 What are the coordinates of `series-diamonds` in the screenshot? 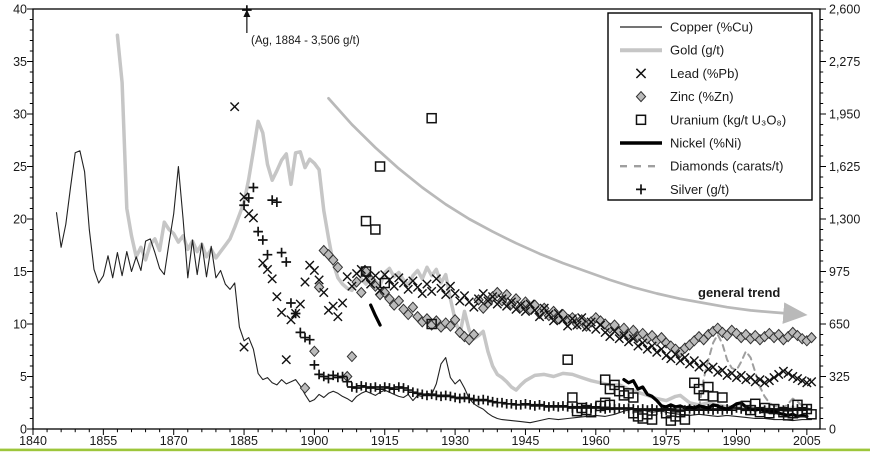 It's located at (753, 371).